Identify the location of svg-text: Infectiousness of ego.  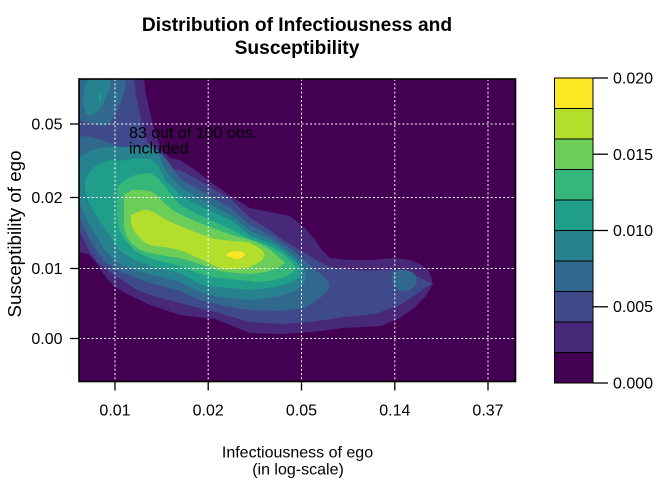
(297, 453).